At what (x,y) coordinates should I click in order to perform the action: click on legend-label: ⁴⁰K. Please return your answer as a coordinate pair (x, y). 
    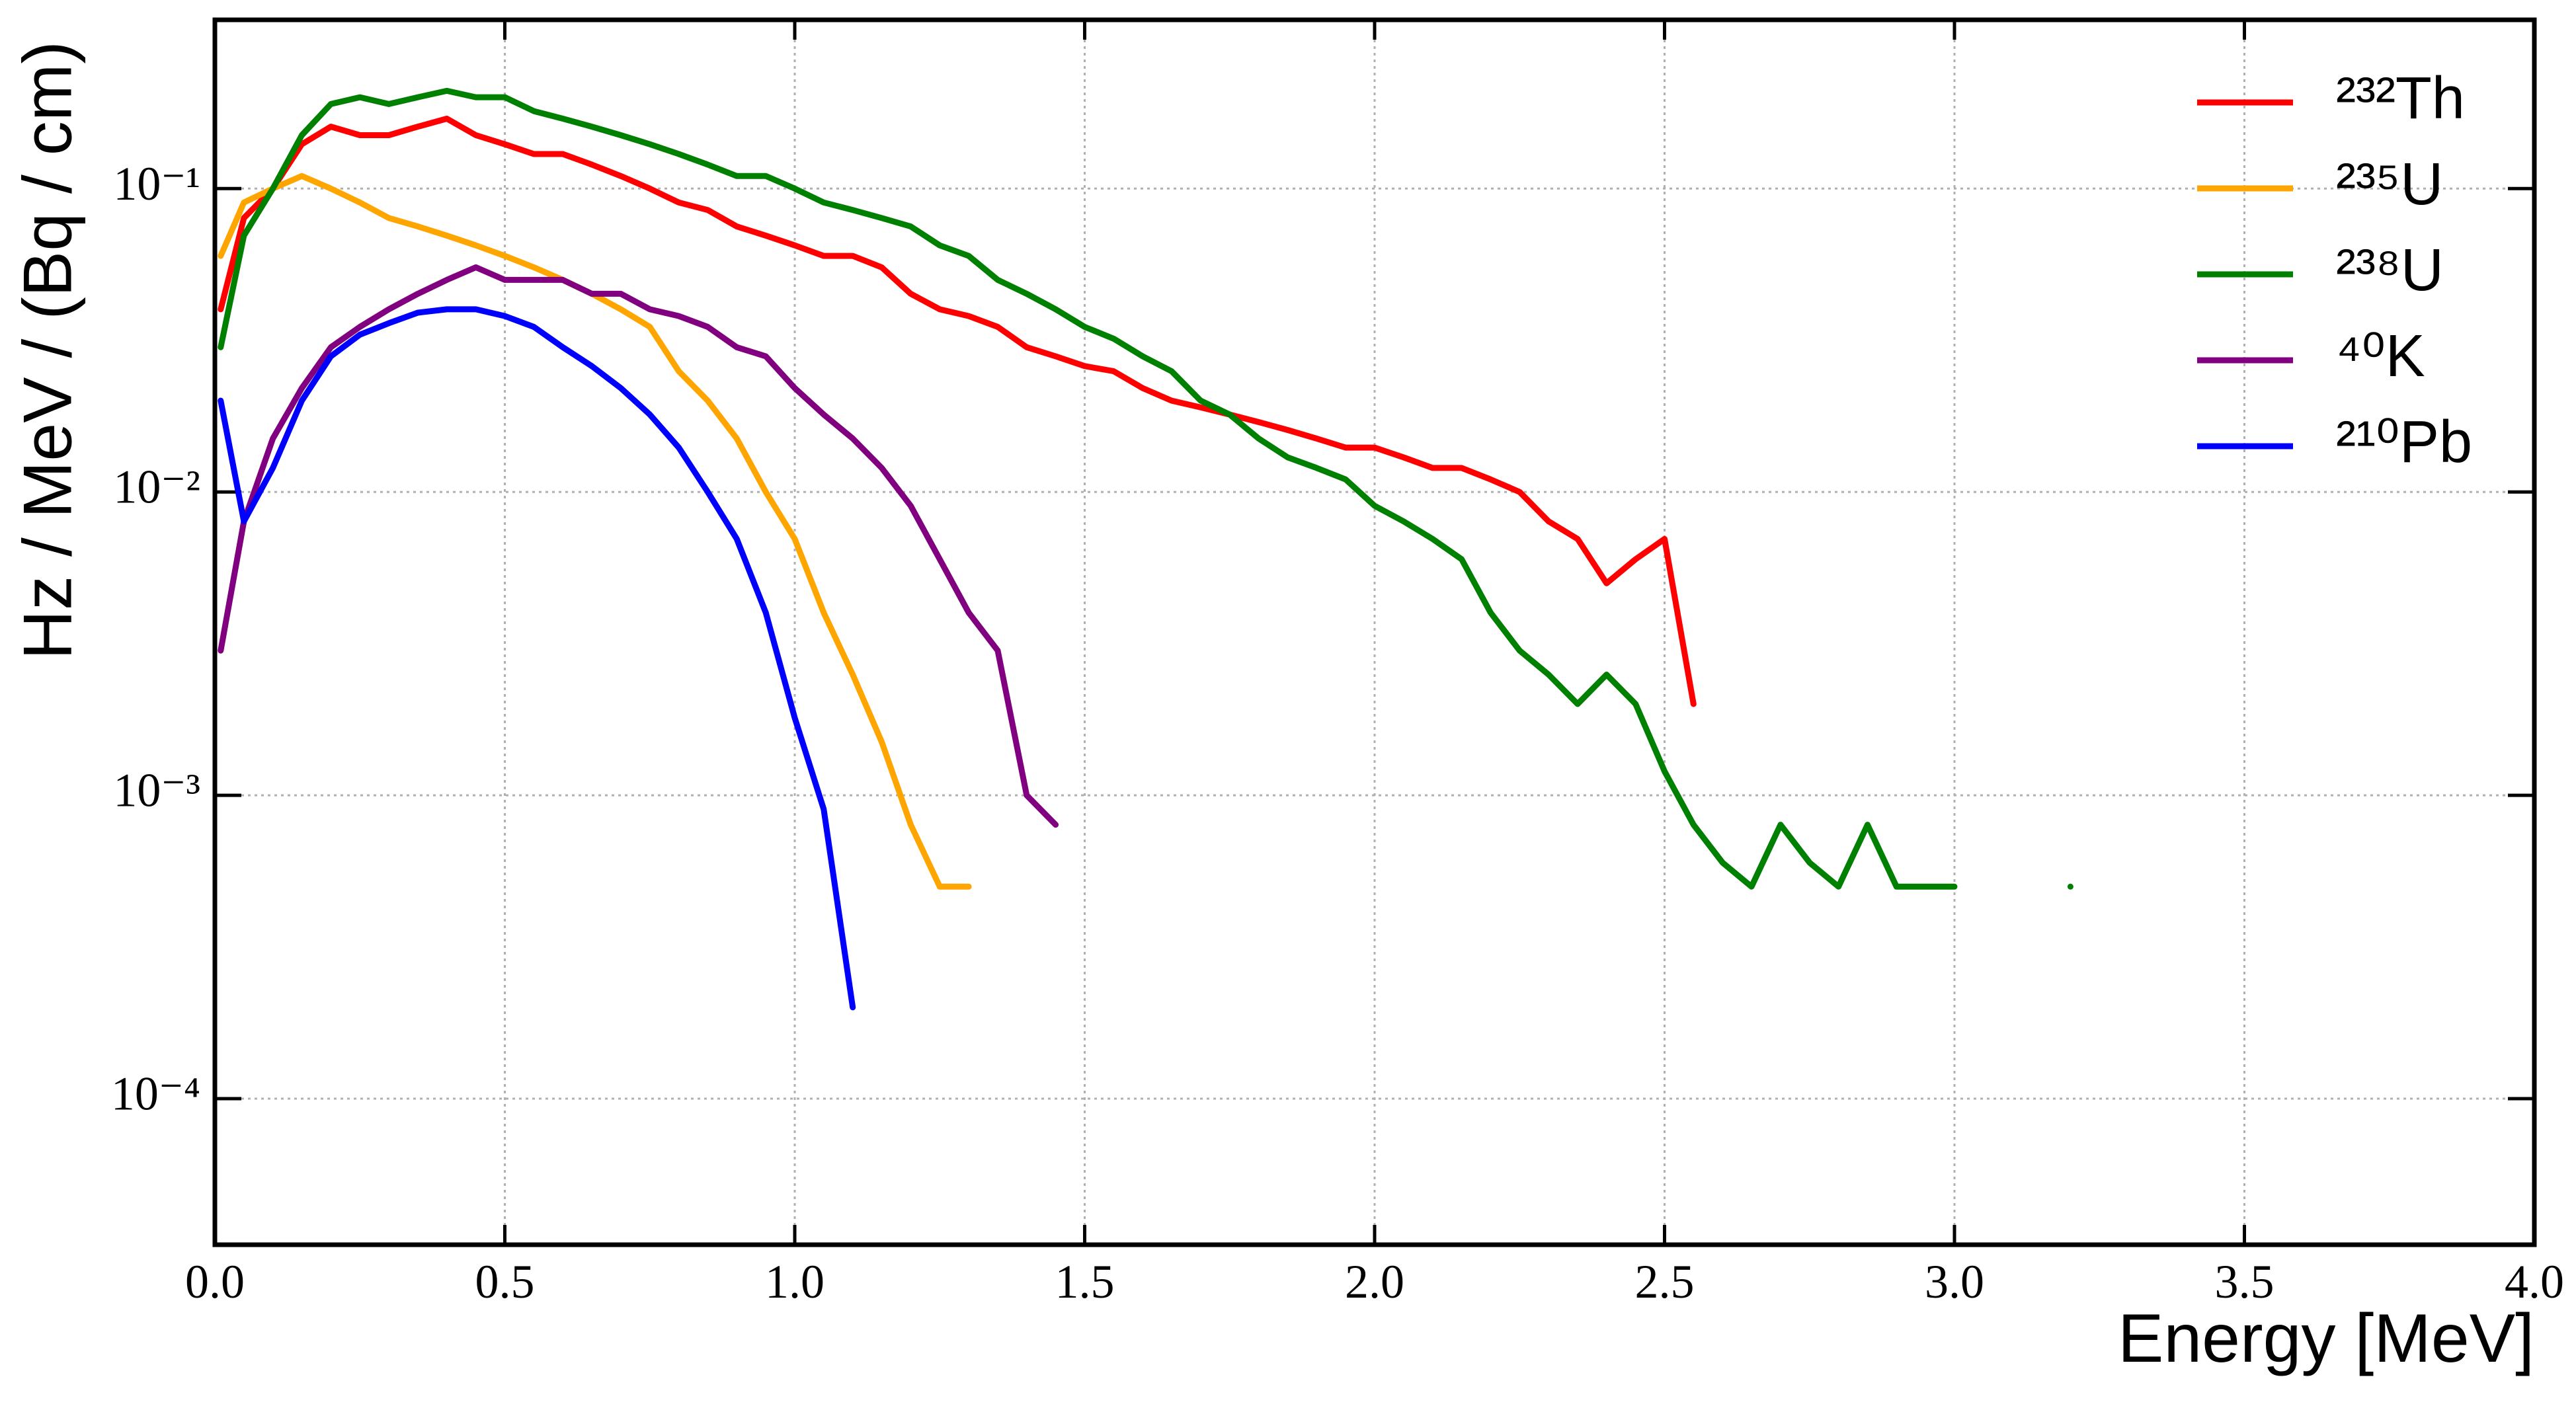
    Looking at the image, I should click on (2380, 356).